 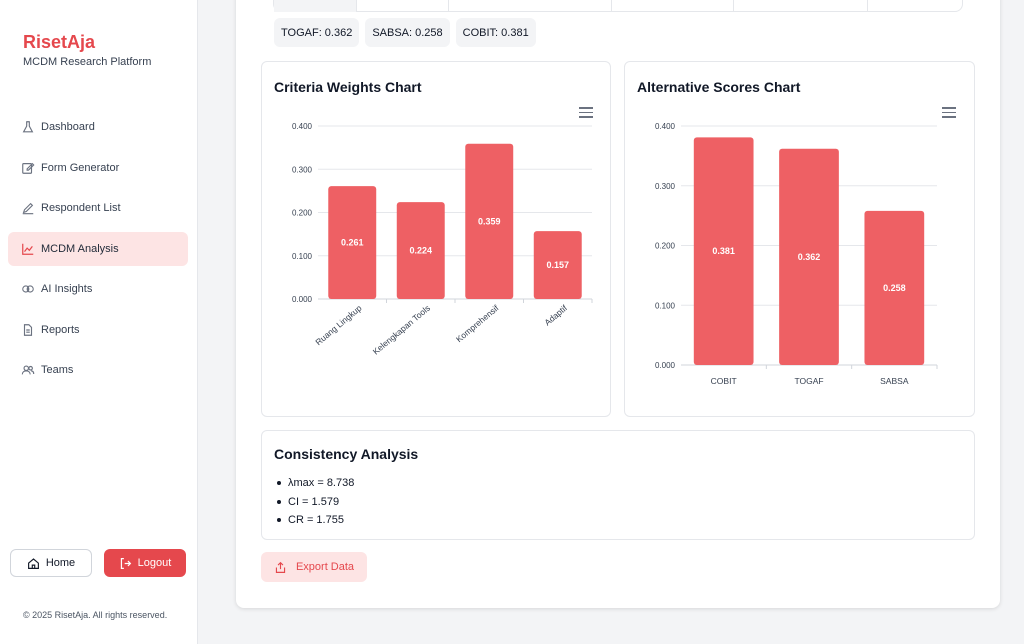 I want to click on logout-icon, so click(x=125, y=563).